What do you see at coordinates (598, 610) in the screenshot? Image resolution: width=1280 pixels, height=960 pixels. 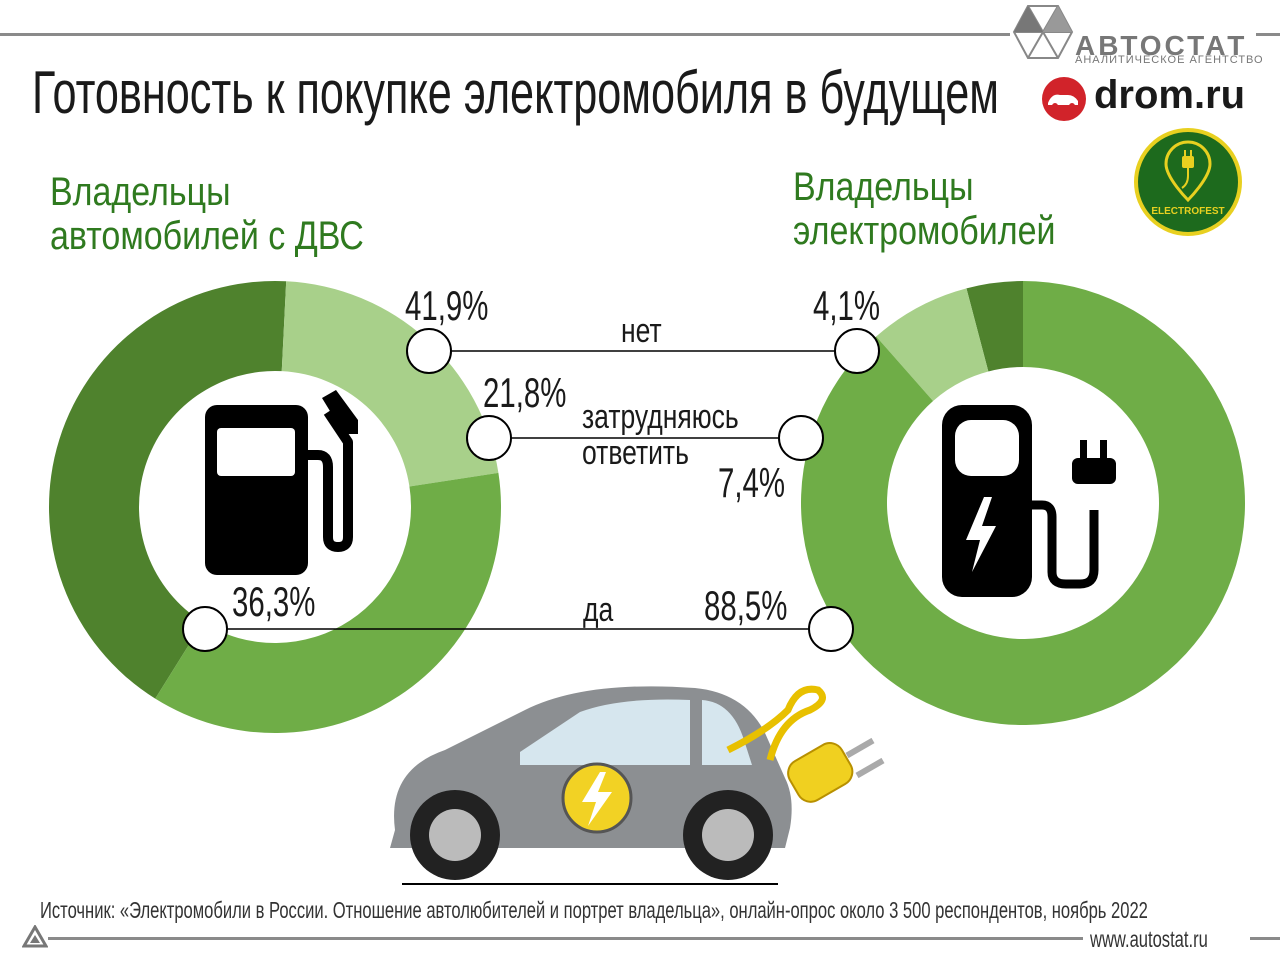 I see `category-label-yes: да` at bounding box center [598, 610].